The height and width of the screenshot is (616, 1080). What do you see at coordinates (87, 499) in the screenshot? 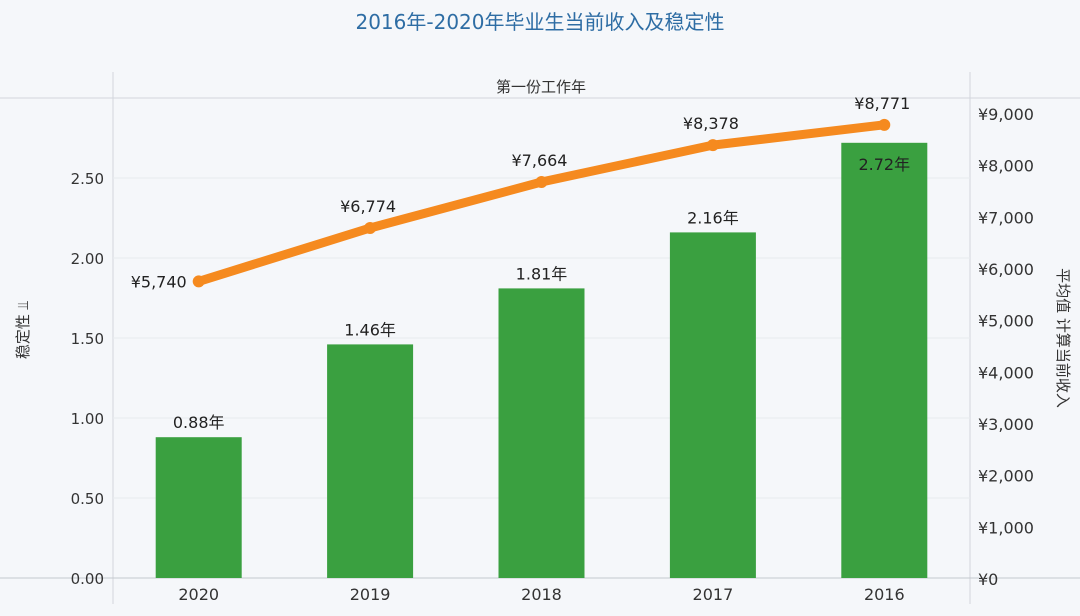
I see `left-tick-label: 0.50` at bounding box center [87, 499].